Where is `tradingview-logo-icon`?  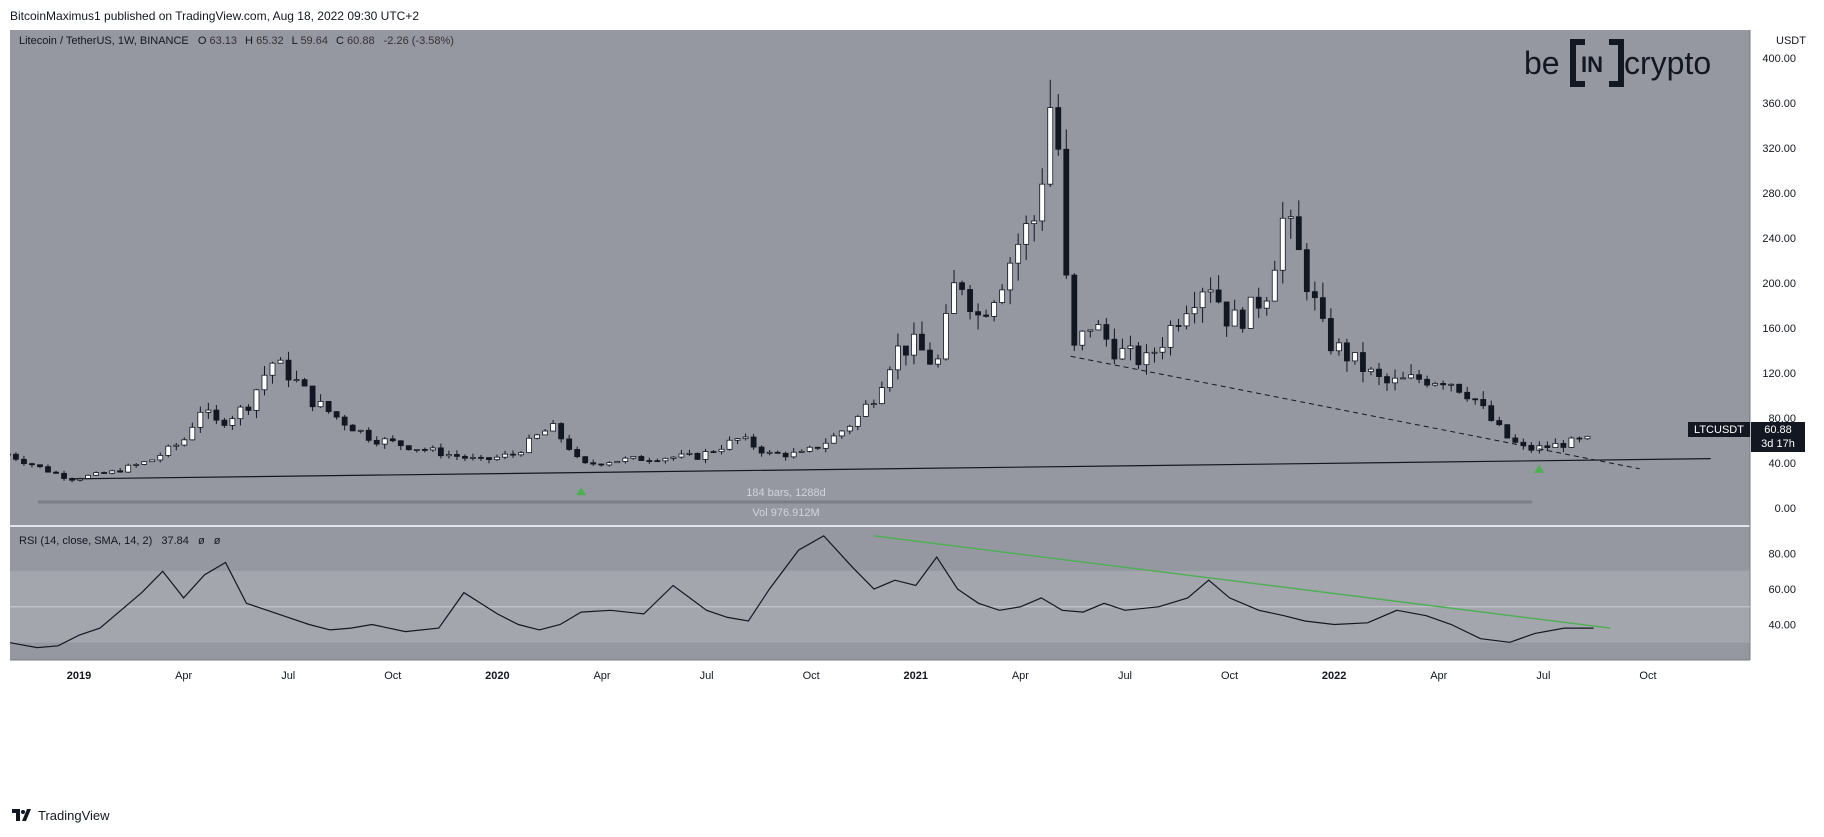
tradingview-logo-icon is located at coordinates (22, 815).